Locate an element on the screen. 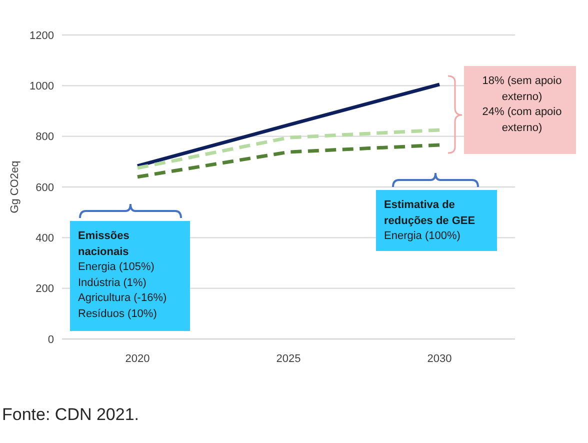  y-tick-label: 600 is located at coordinates (45, 188).